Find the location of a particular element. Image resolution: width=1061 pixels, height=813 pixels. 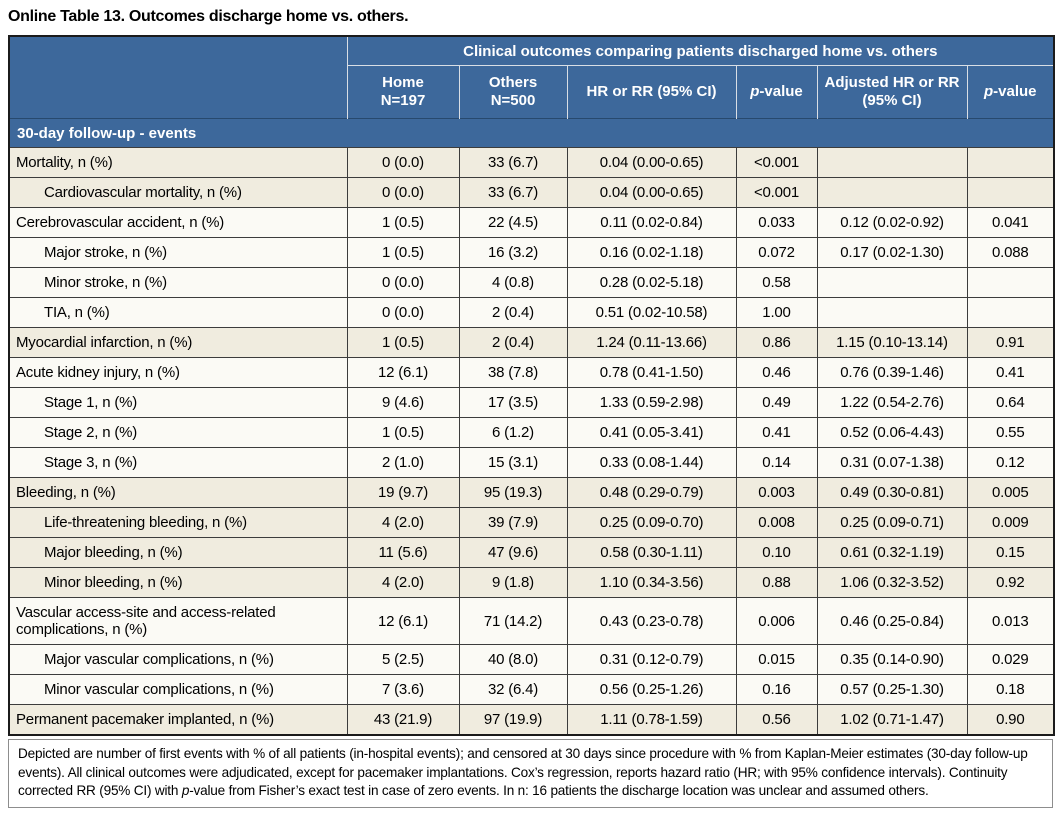

cell-home: 12 (6.1) is located at coordinates (403, 373).